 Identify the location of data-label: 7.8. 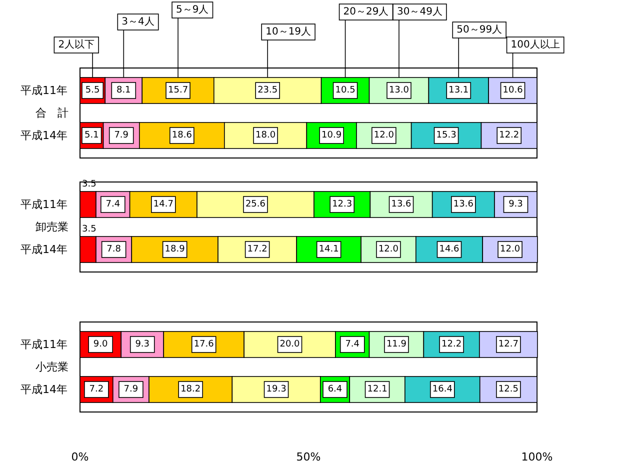
(114, 249).